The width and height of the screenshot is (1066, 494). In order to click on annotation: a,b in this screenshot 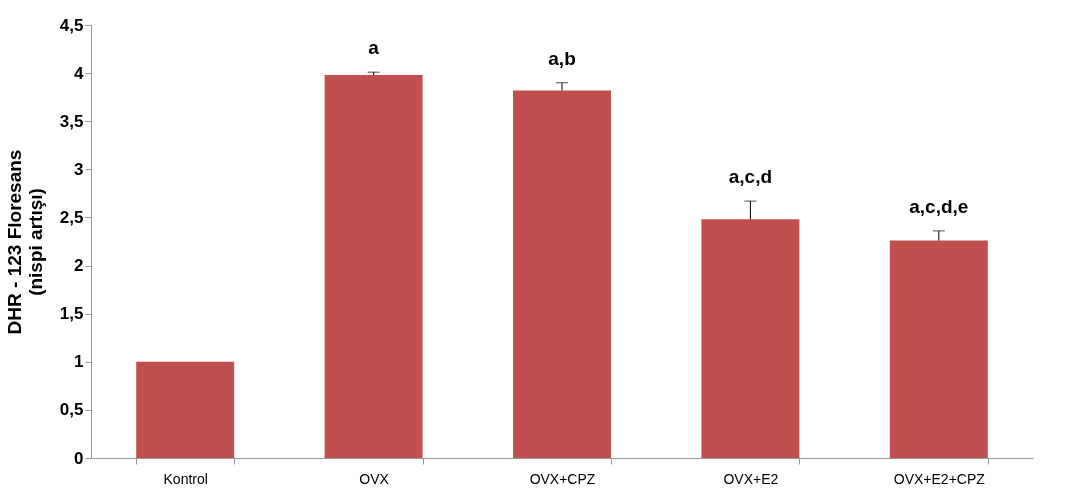, I will do `click(562, 58)`.